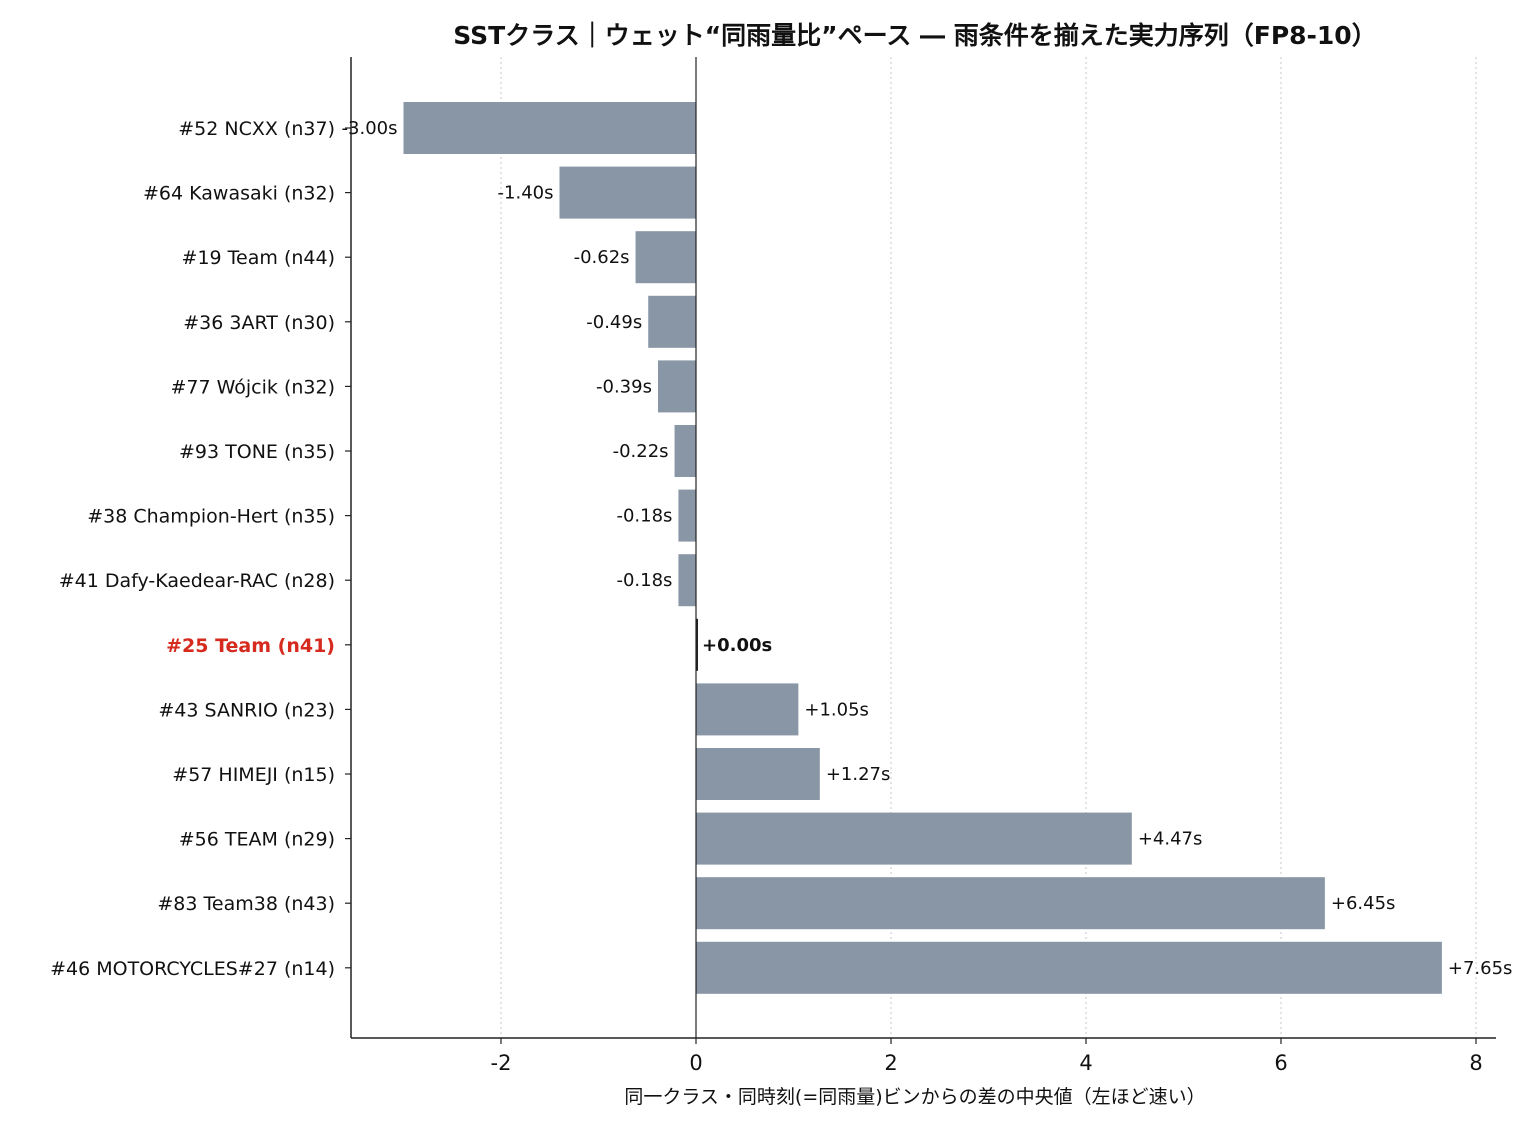 The height and width of the screenshot is (1132, 1536). Describe the element at coordinates (624, 386) in the screenshot. I see `data-label: -0.39s` at that location.